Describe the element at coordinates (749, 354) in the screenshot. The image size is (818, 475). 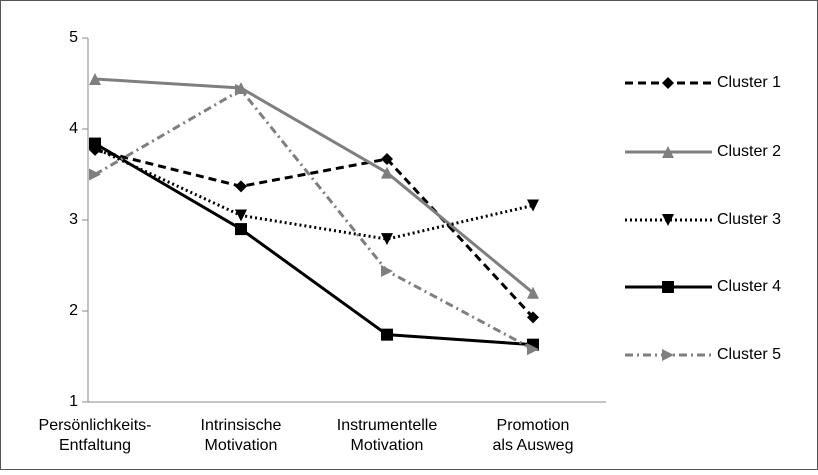
I see `legend-label: Cluster 5` at that location.